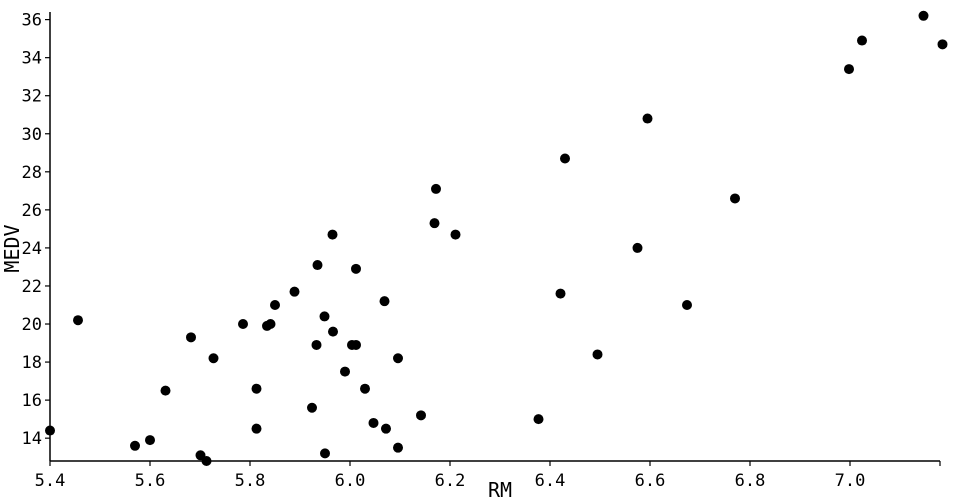 The width and height of the screenshot is (960, 500). I want to click on y-tick-label: 24, so click(32, 249).